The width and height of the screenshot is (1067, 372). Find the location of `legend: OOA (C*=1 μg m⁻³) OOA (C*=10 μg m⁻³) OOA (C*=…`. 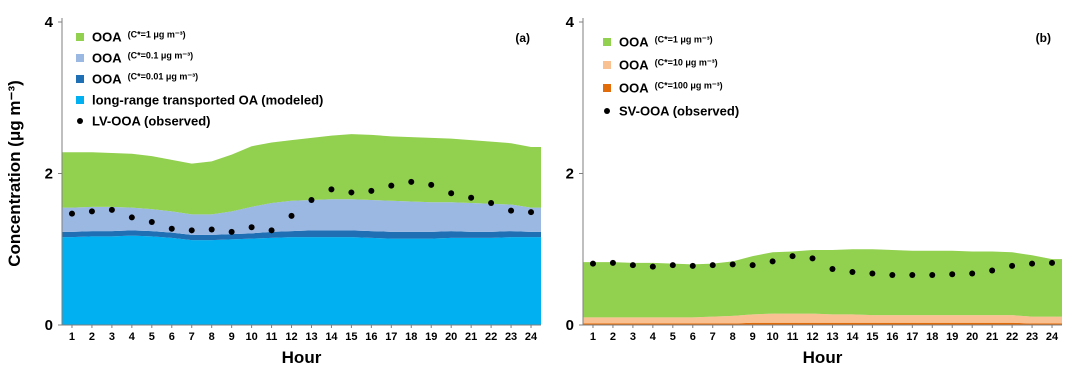

legend: OOA (C*=1 μg m⁻³) OOA (C*=10 μg m⁻³) OOA (C*=… is located at coordinates (671, 77).